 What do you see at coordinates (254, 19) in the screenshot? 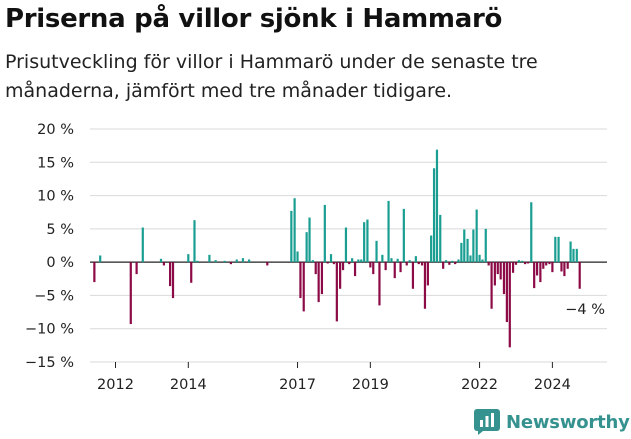
I see `chart-title: Priserna på villor sjönk i Hammarö` at bounding box center [254, 19].